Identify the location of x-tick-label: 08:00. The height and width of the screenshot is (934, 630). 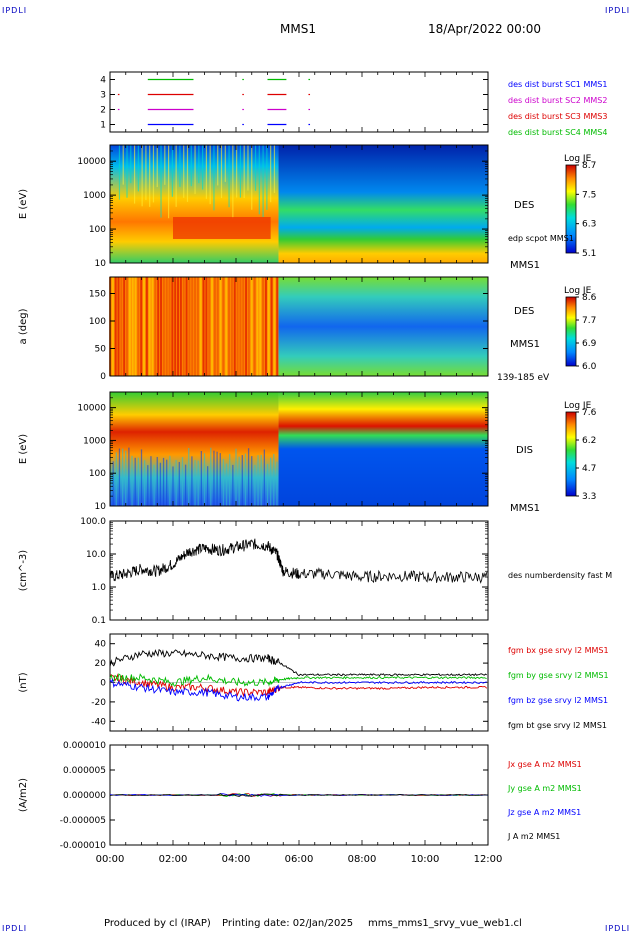
(362, 859).